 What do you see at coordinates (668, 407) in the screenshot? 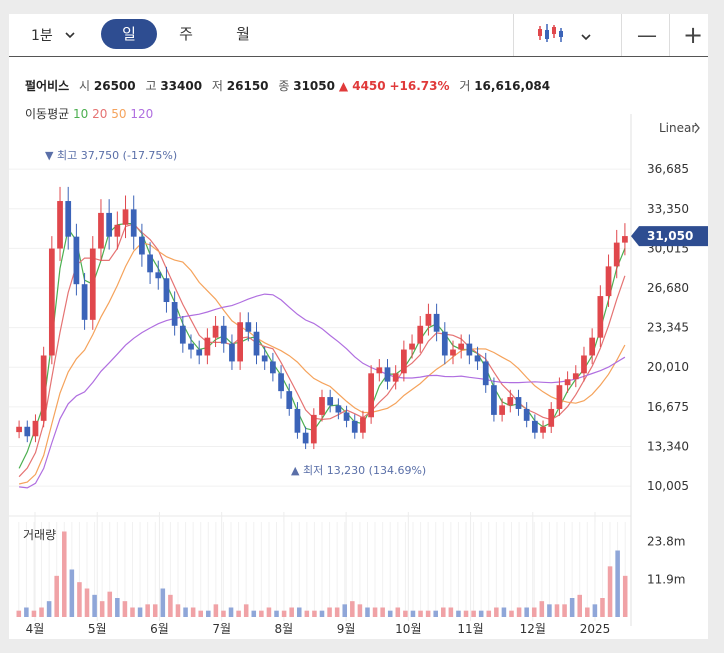
I see `y-tick-label: 16,675` at bounding box center [668, 407].